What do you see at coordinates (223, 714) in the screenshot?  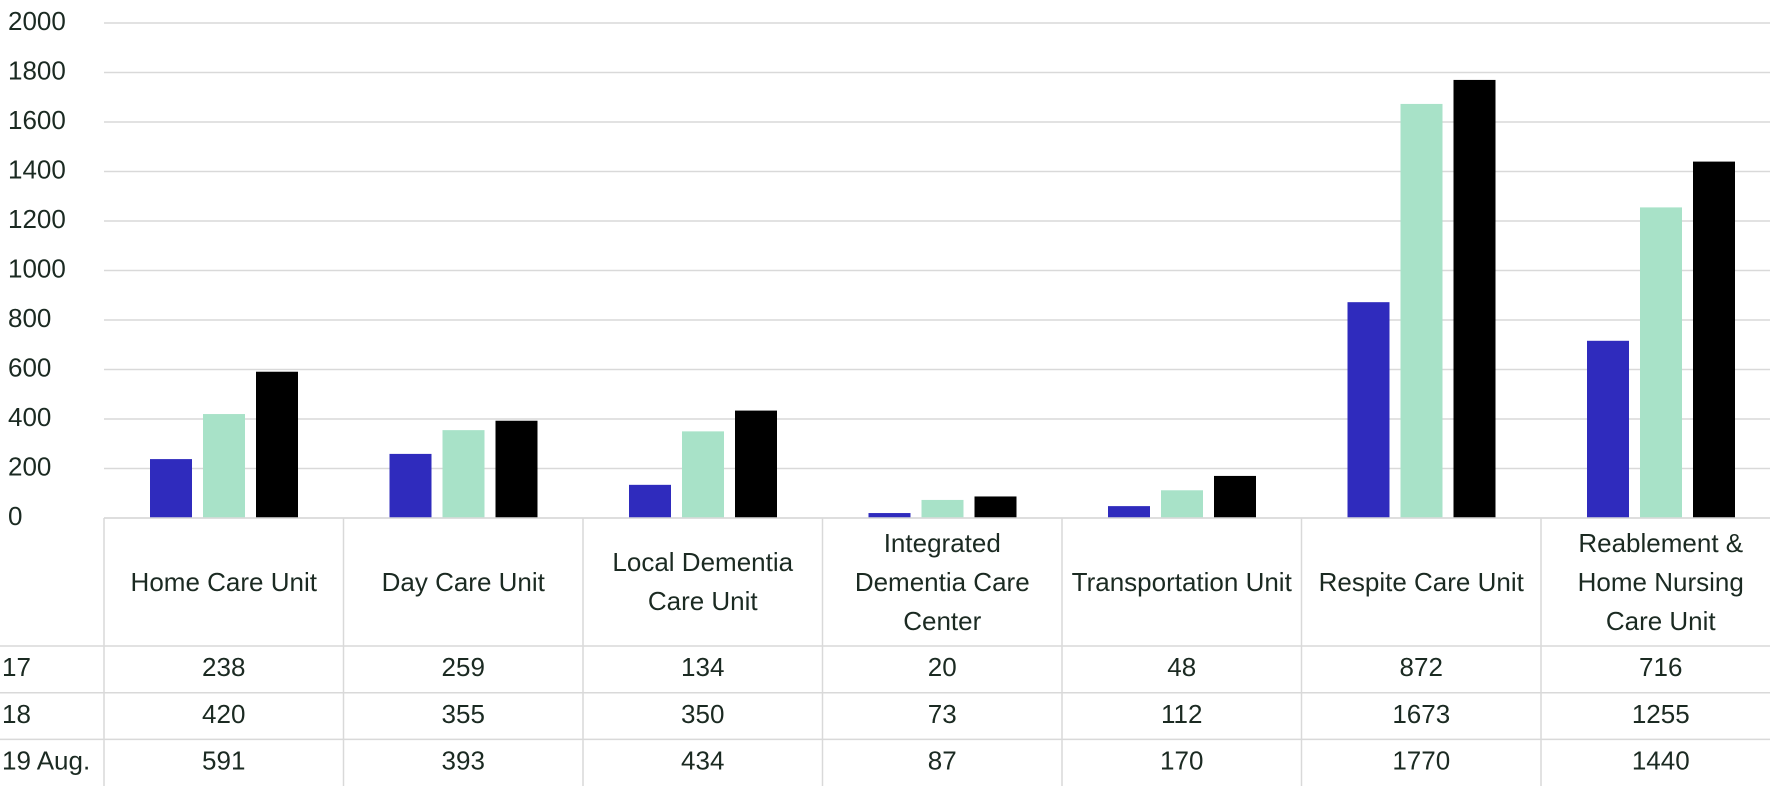 I see `table-value: 420` at bounding box center [223, 714].